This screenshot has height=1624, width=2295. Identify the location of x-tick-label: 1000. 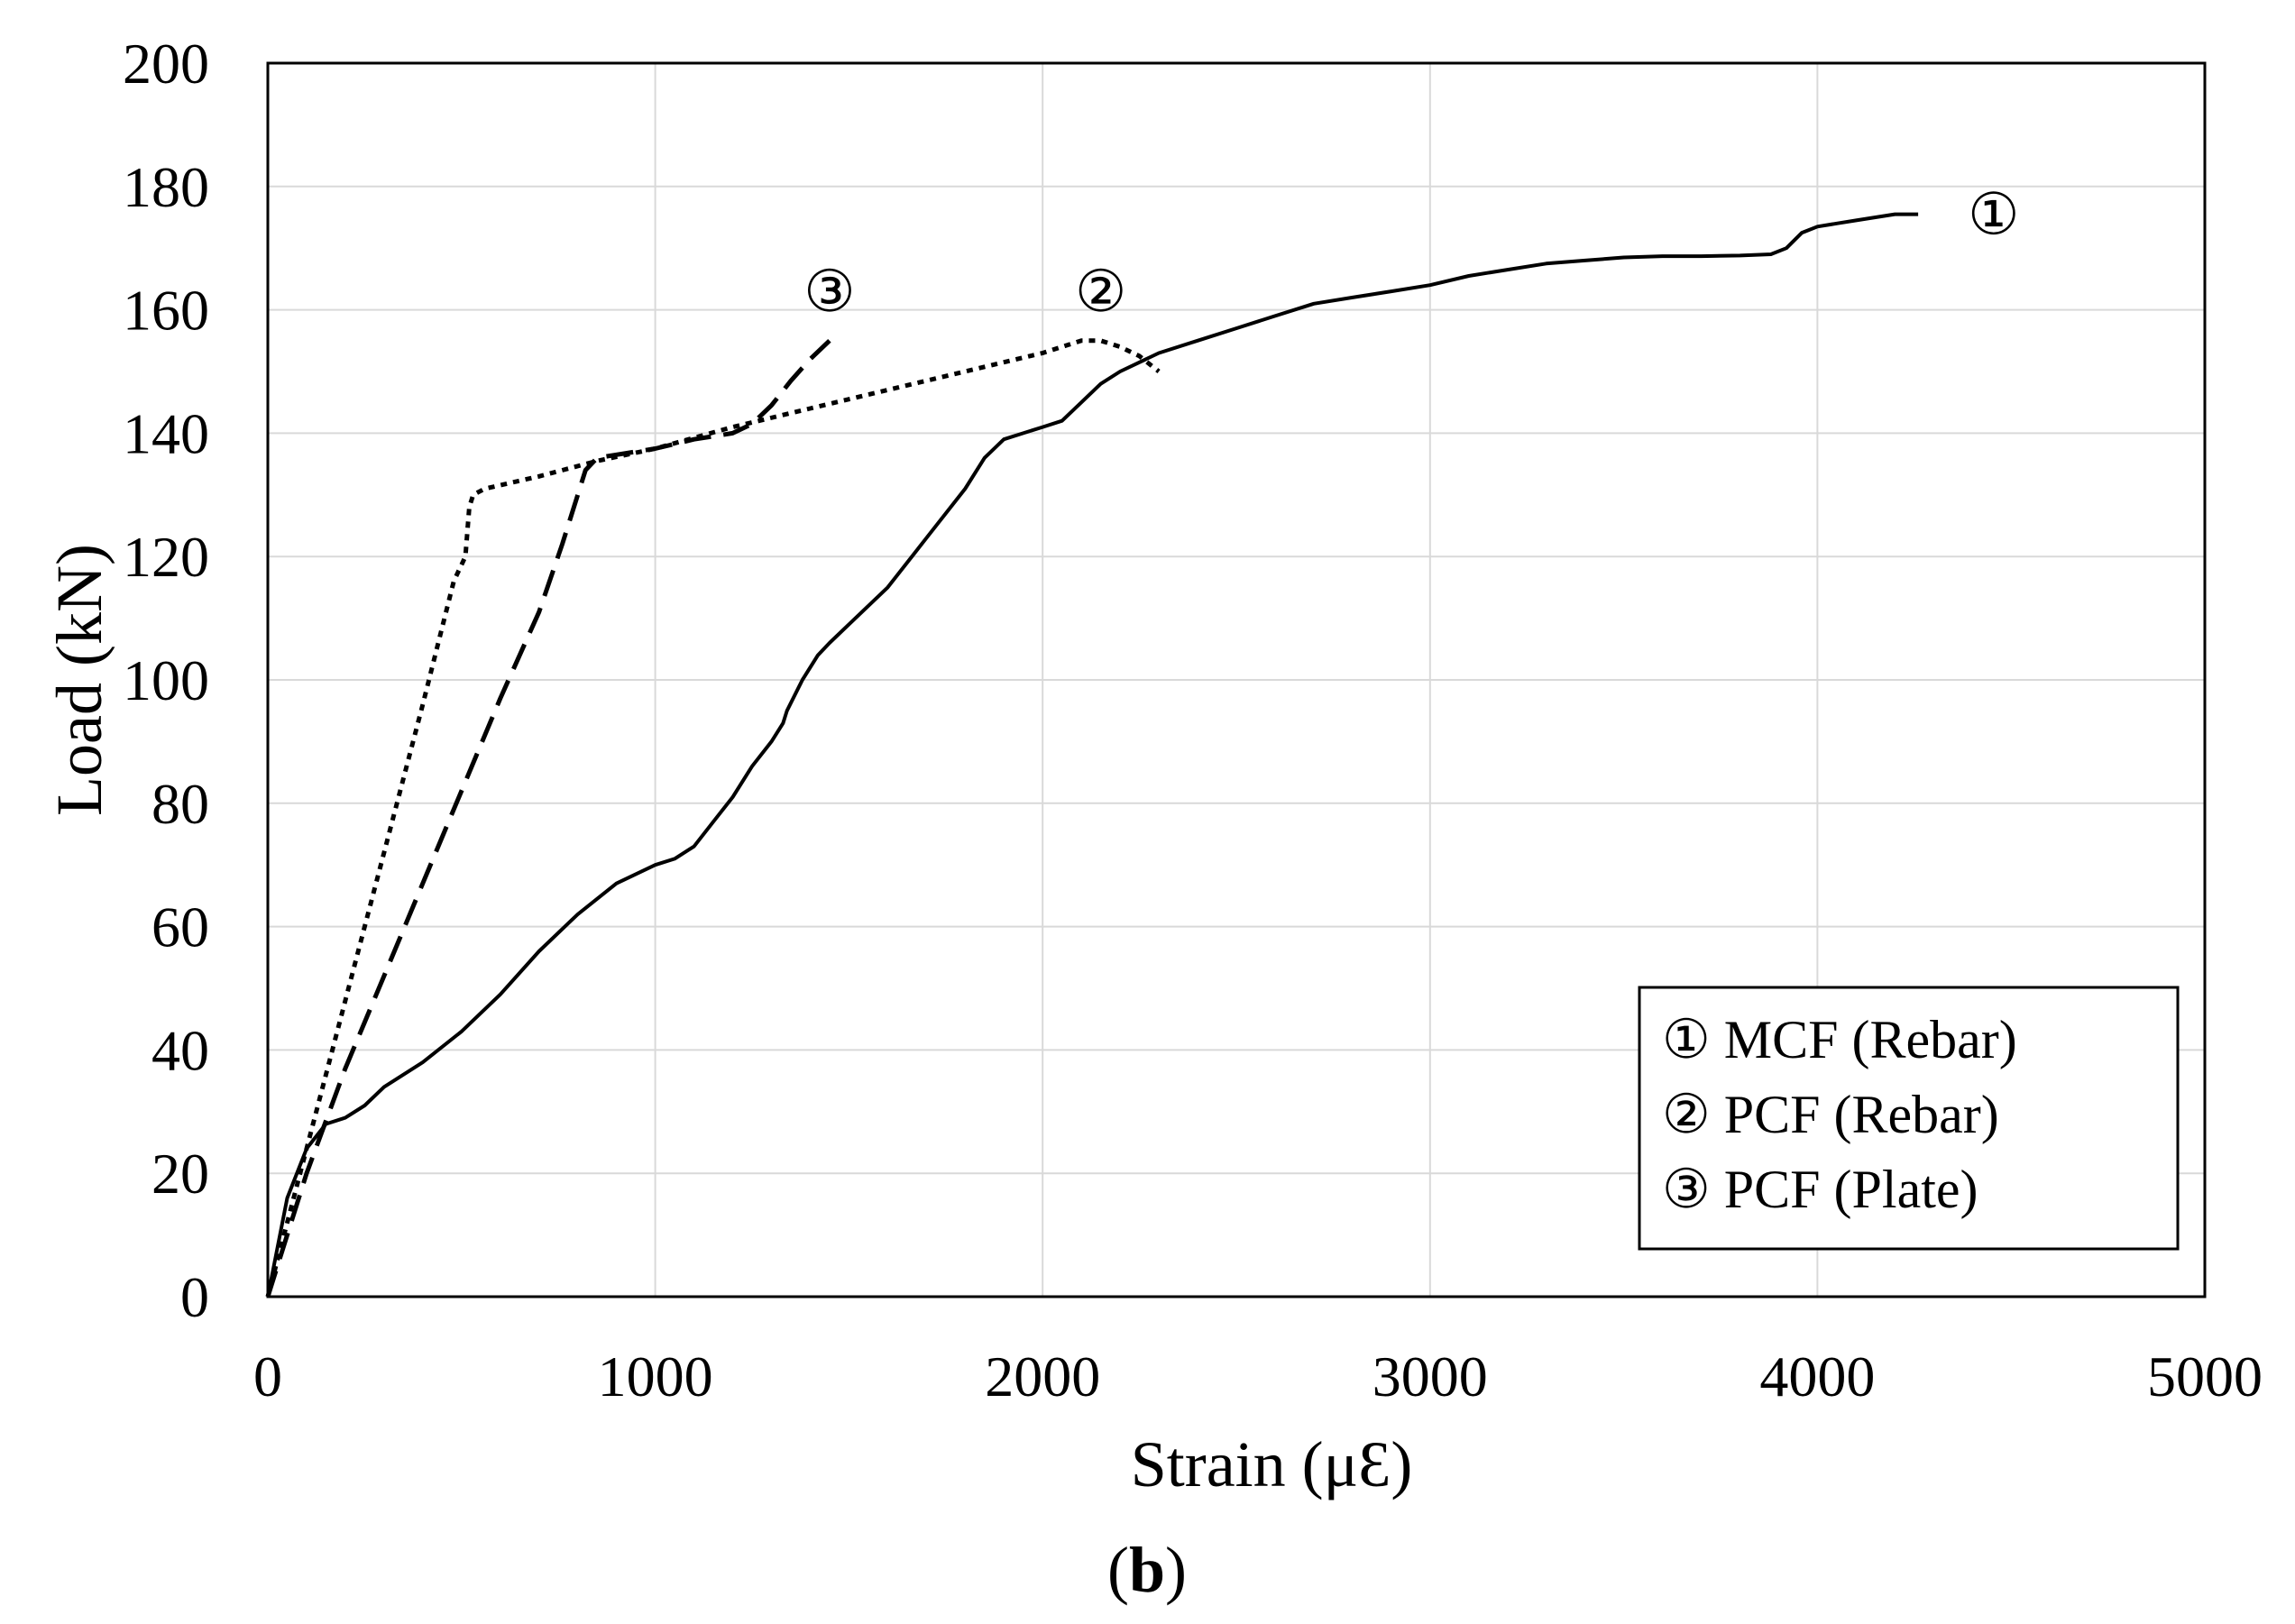
(655, 1376).